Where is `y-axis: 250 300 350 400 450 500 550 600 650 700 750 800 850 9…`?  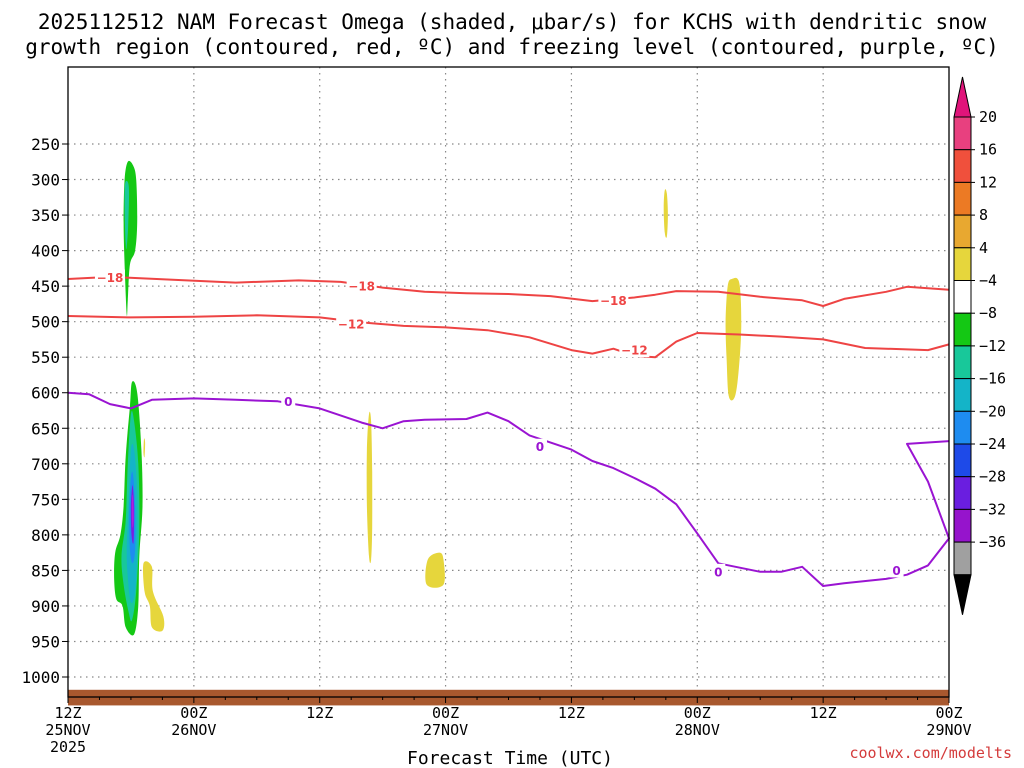 y-axis: 250 300 350 400 450 500 550 600 650 700 750 800 850 9… is located at coordinates (44, 411).